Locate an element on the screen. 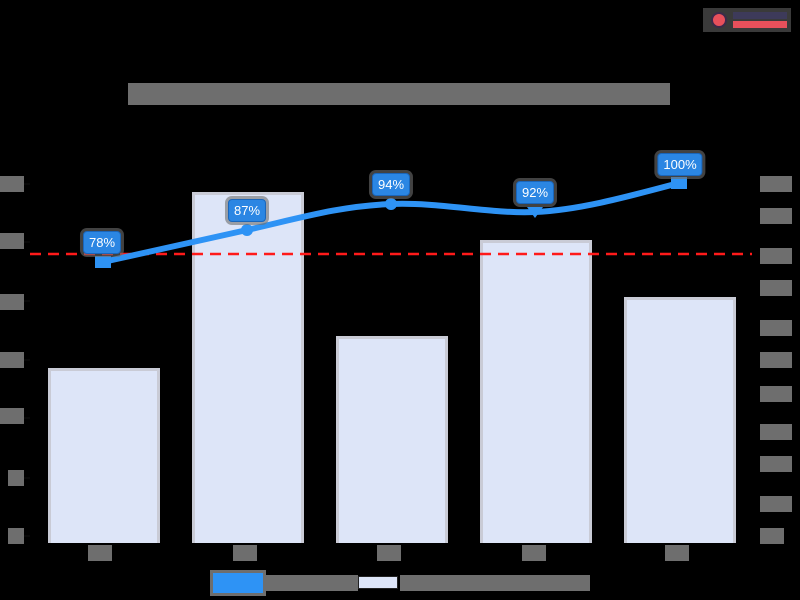  line-markers is located at coordinates (391, 222).